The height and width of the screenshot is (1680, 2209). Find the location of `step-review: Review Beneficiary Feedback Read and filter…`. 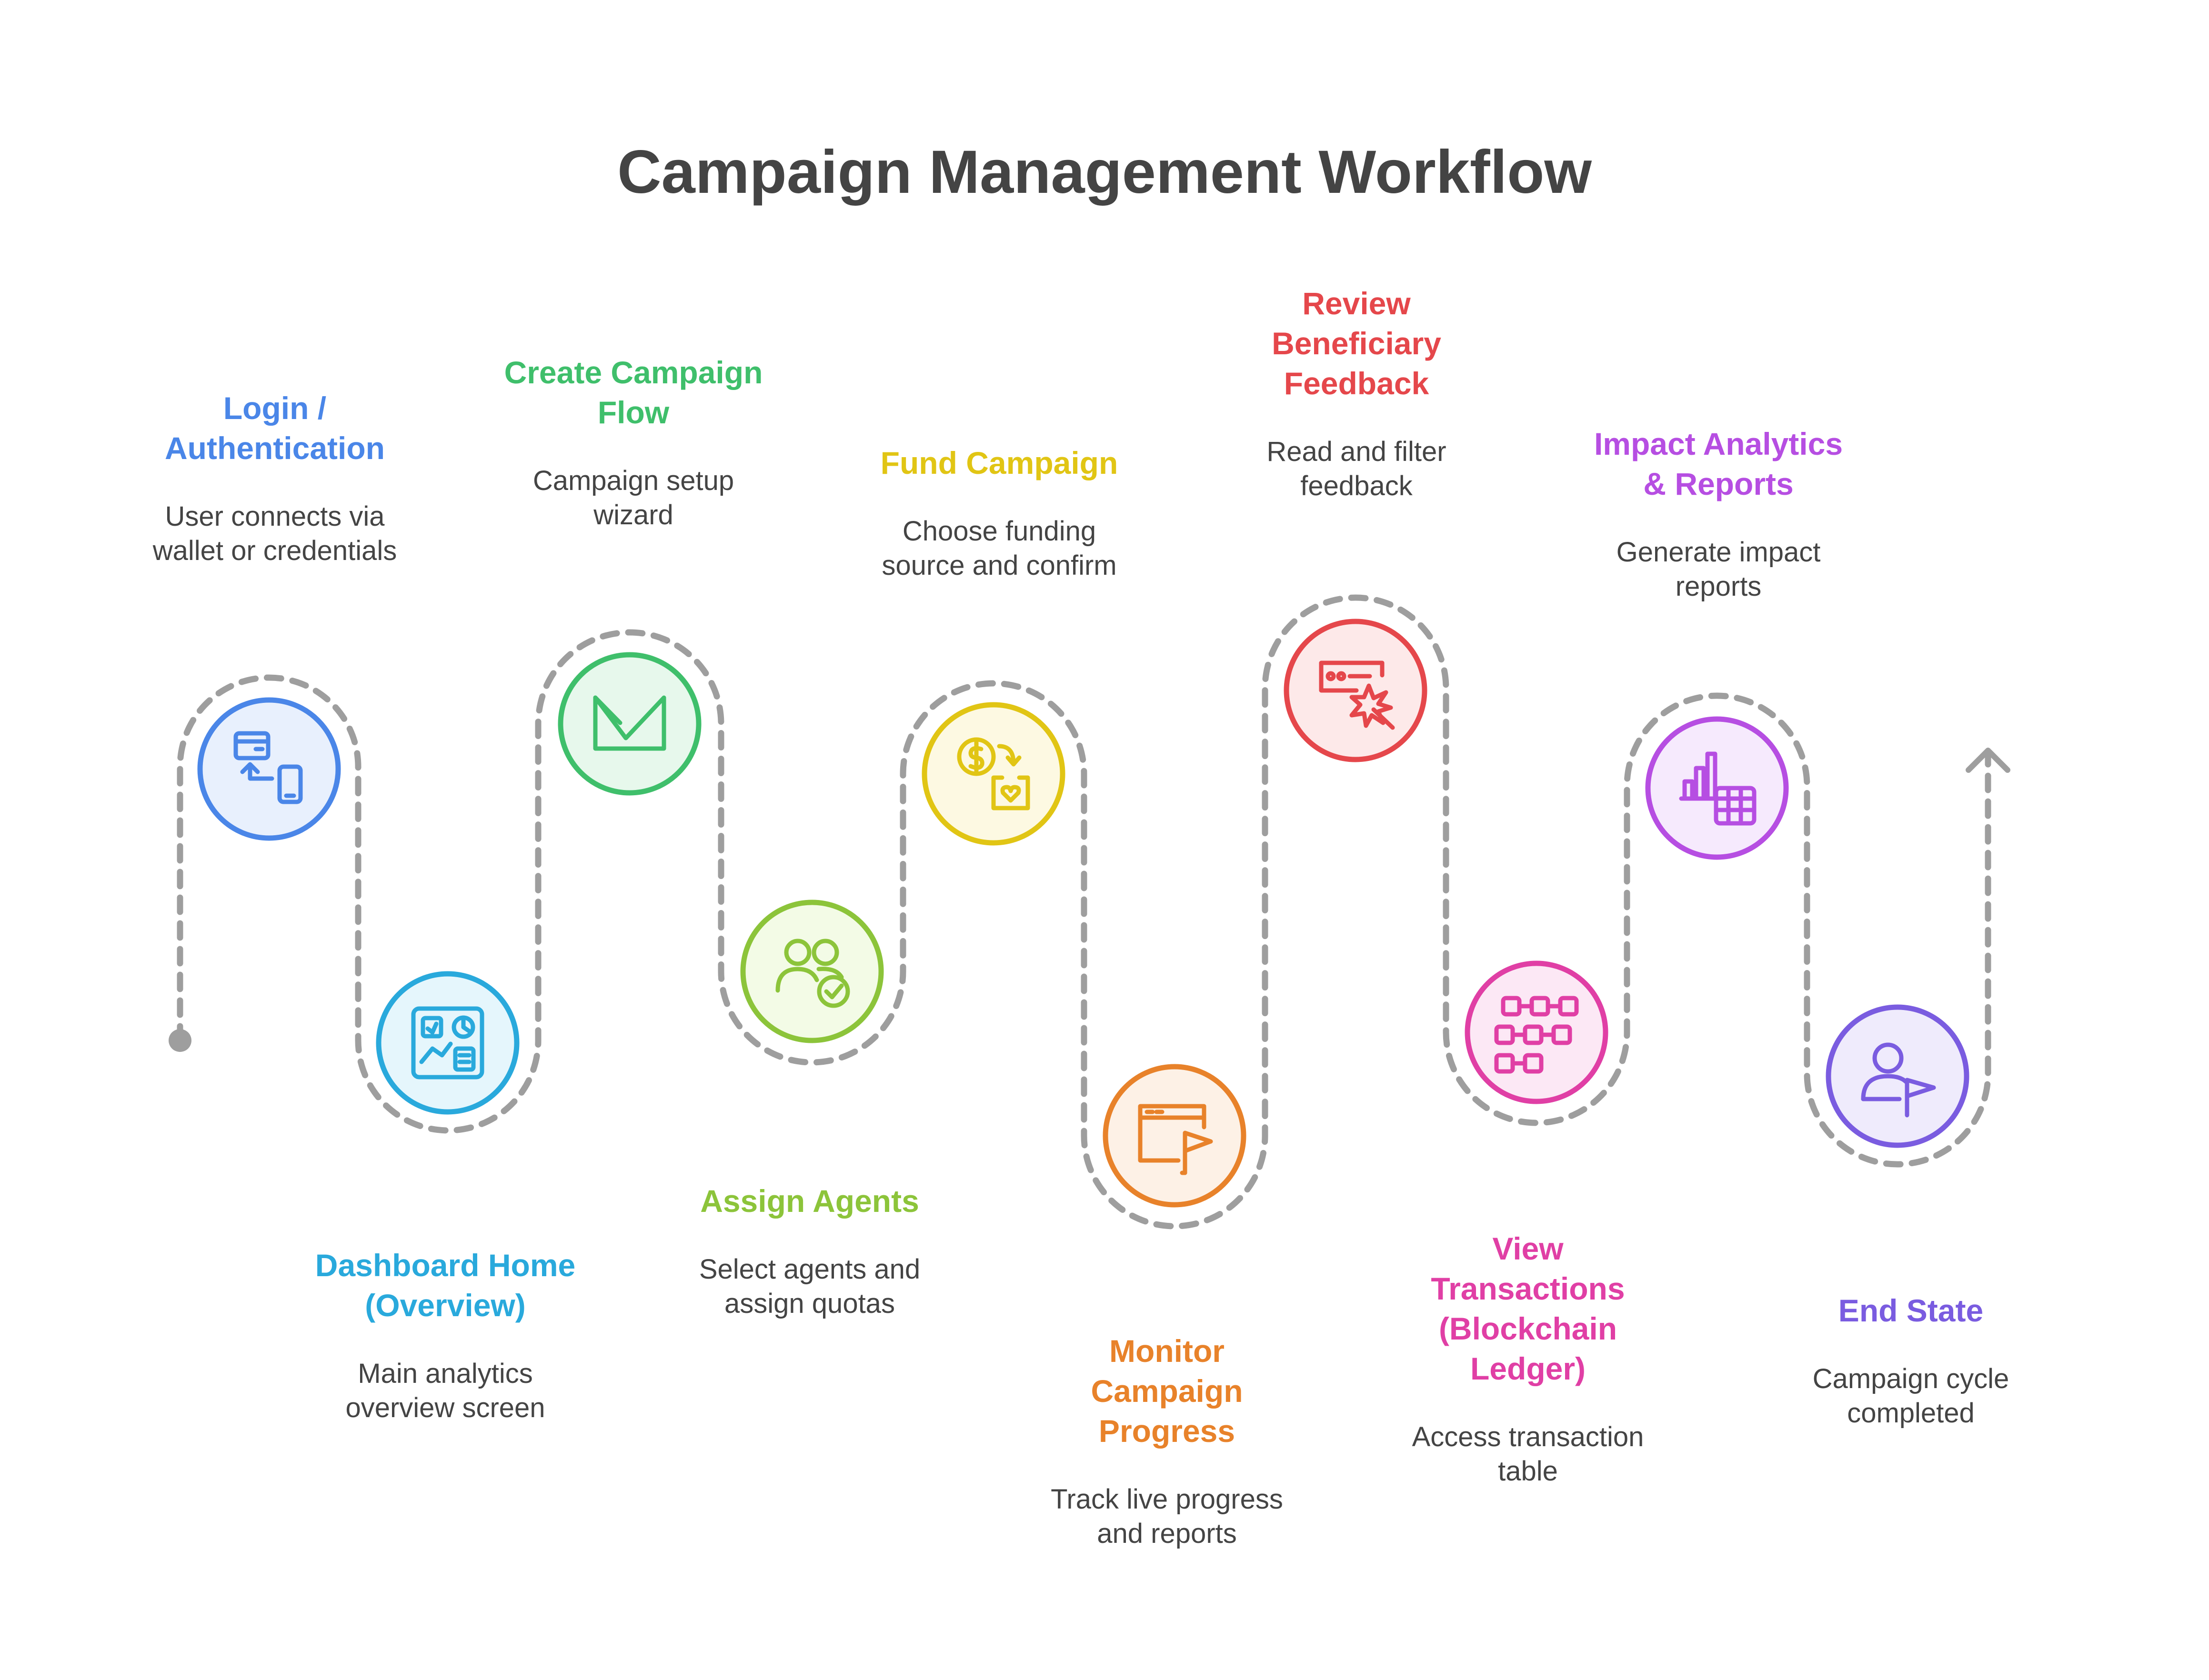

step-review: Review Beneficiary Feedback Read and filter… is located at coordinates (1356, 524).